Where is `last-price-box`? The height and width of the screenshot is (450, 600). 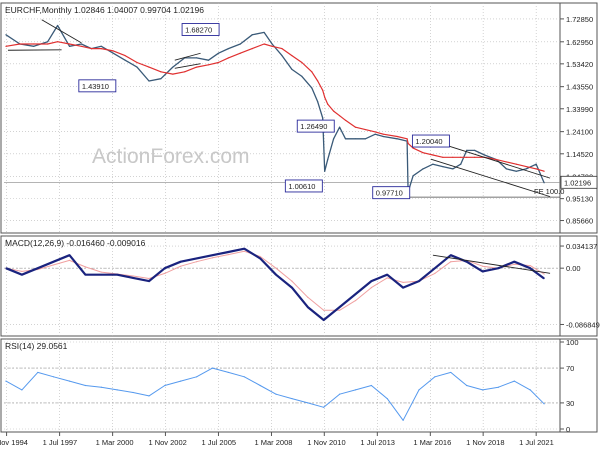 last-price-box is located at coordinates (579, 182).